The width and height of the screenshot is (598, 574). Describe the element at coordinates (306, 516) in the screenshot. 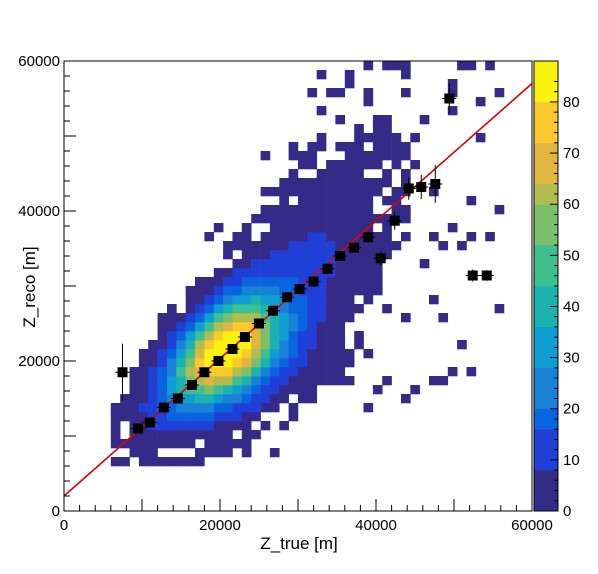

I see `x-axis: 0 20000 40000 60000` at that location.